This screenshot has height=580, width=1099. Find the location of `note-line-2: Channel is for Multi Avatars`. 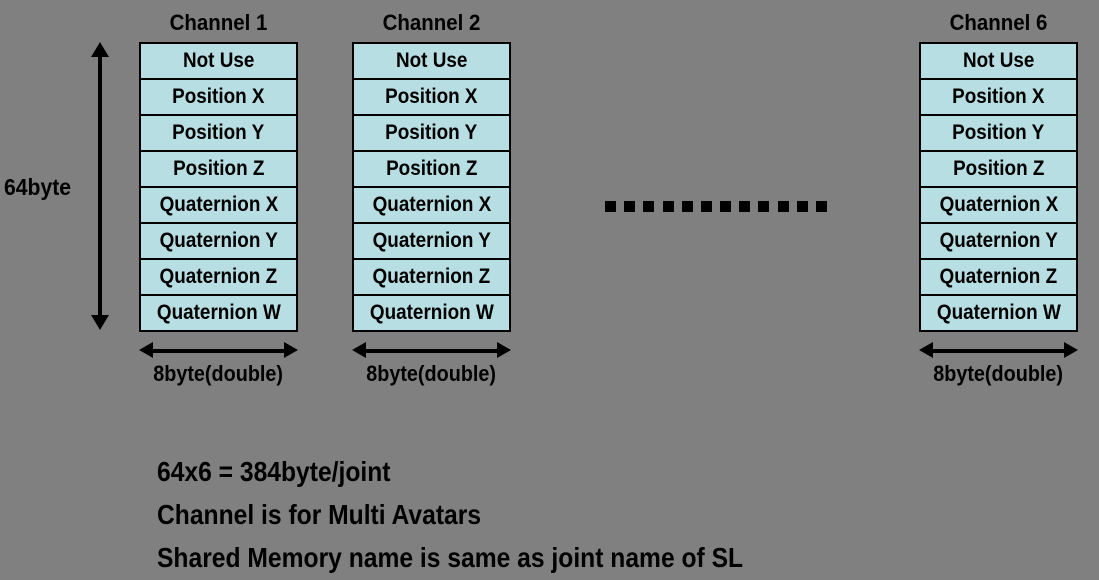

note-line-2: Channel is for Multi Avatars is located at coordinates (607, 514).